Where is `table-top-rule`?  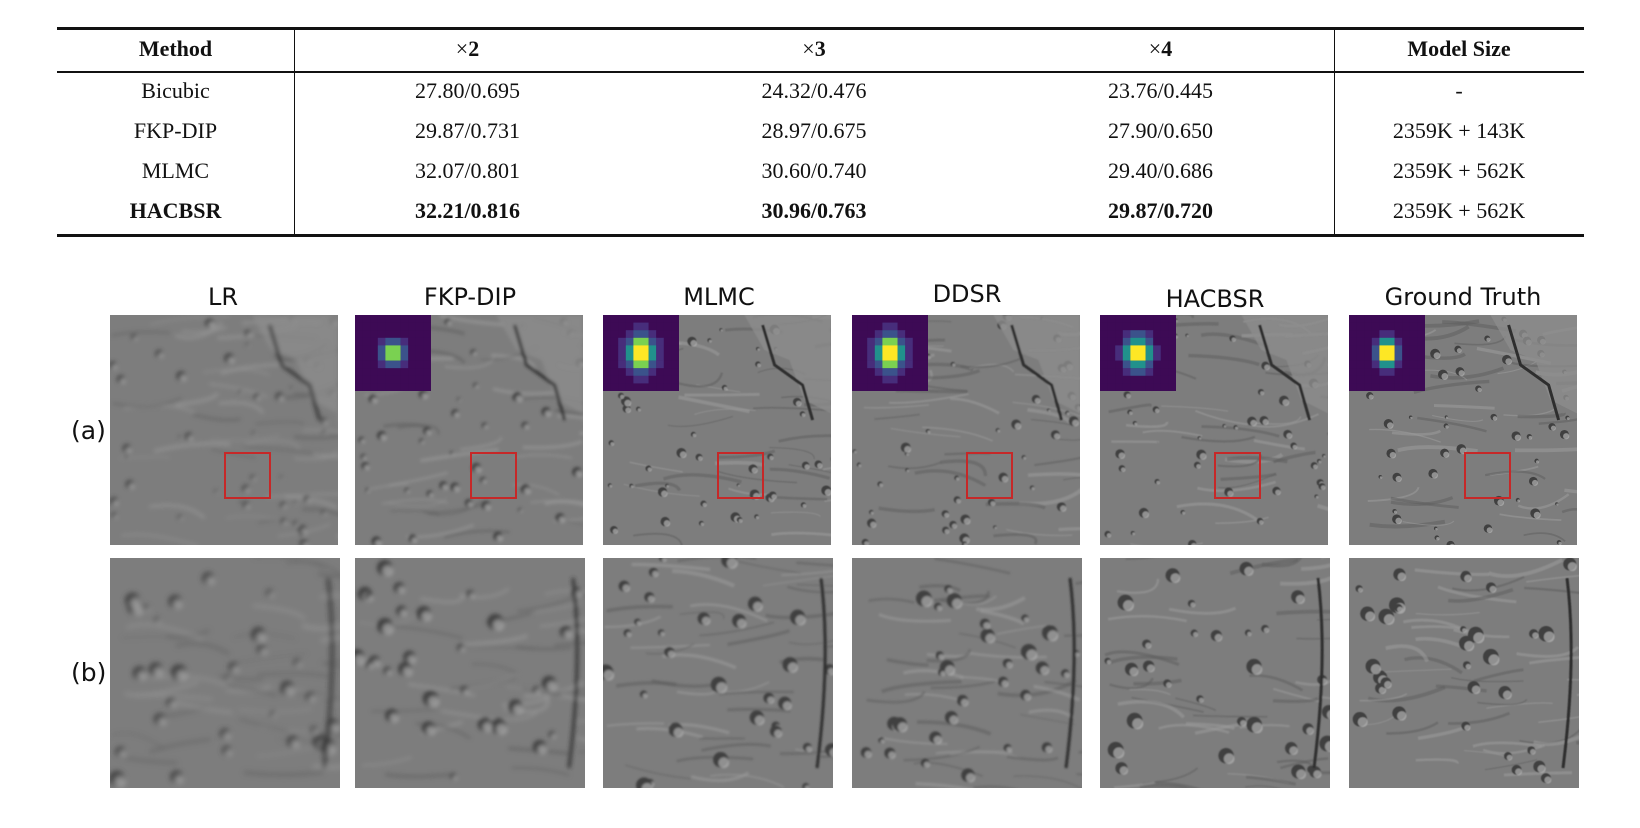
table-top-rule is located at coordinates (820, 28).